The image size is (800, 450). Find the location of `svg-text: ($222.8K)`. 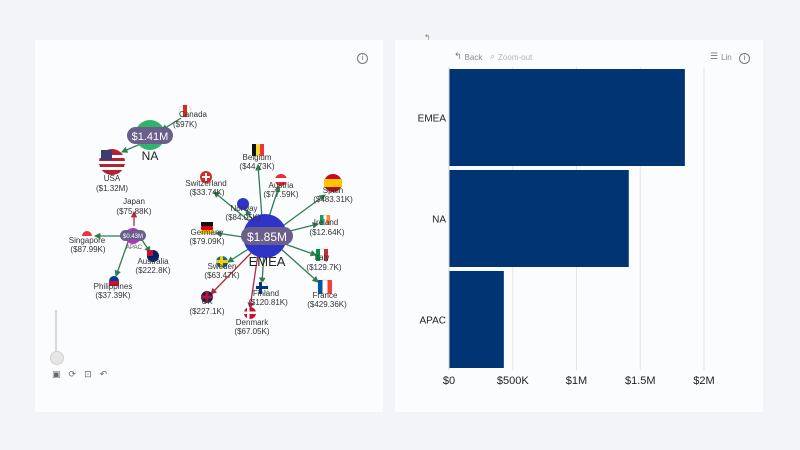

svg-text: ($222.8K) is located at coordinates (152, 270).